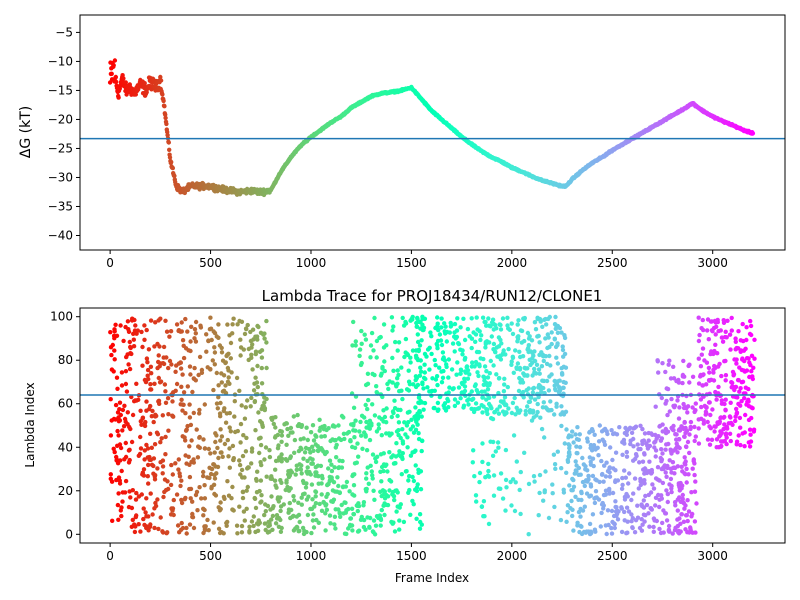 The height and width of the screenshot is (600, 800). I want to click on y-tick-label: 80, so click(65, 360).